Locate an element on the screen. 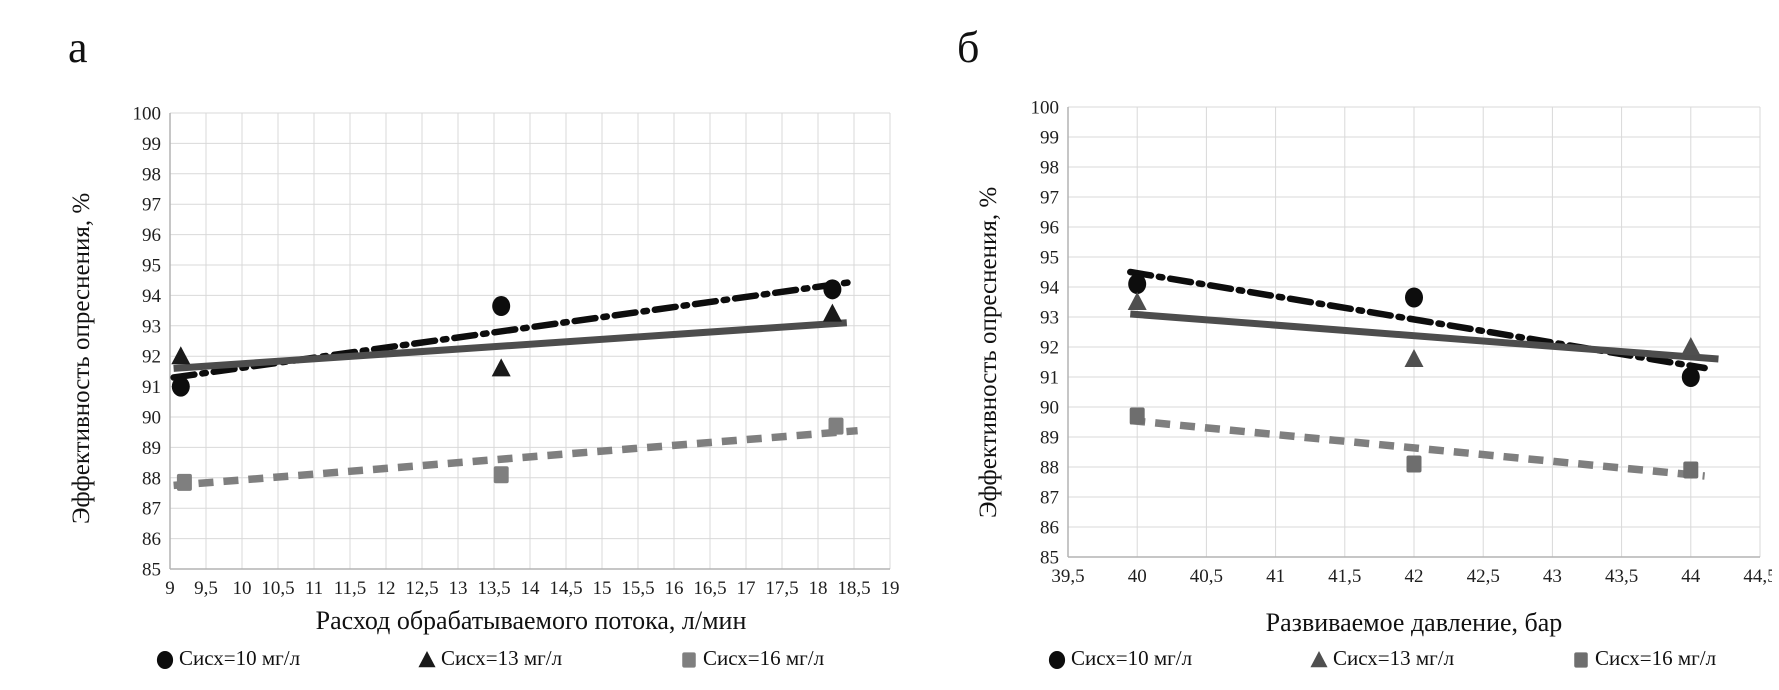 This screenshot has height=690, width=1779. x-tick-label: 12,5 is located at coordinates (421, 588).